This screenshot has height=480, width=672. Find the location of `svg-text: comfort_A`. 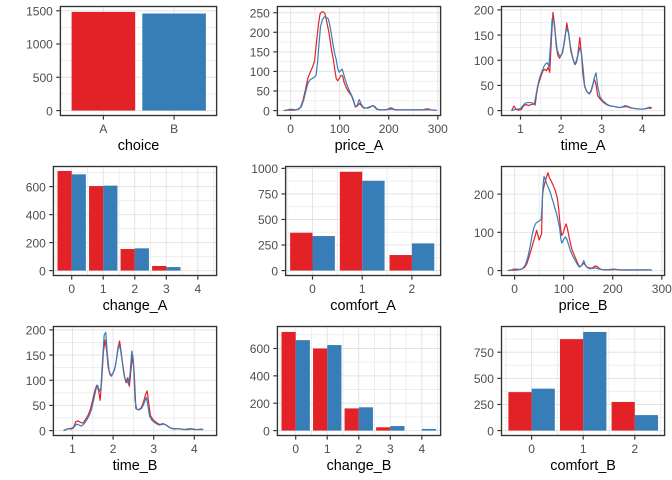

svg-text: comfort_A is located at coordinates (363, 306).